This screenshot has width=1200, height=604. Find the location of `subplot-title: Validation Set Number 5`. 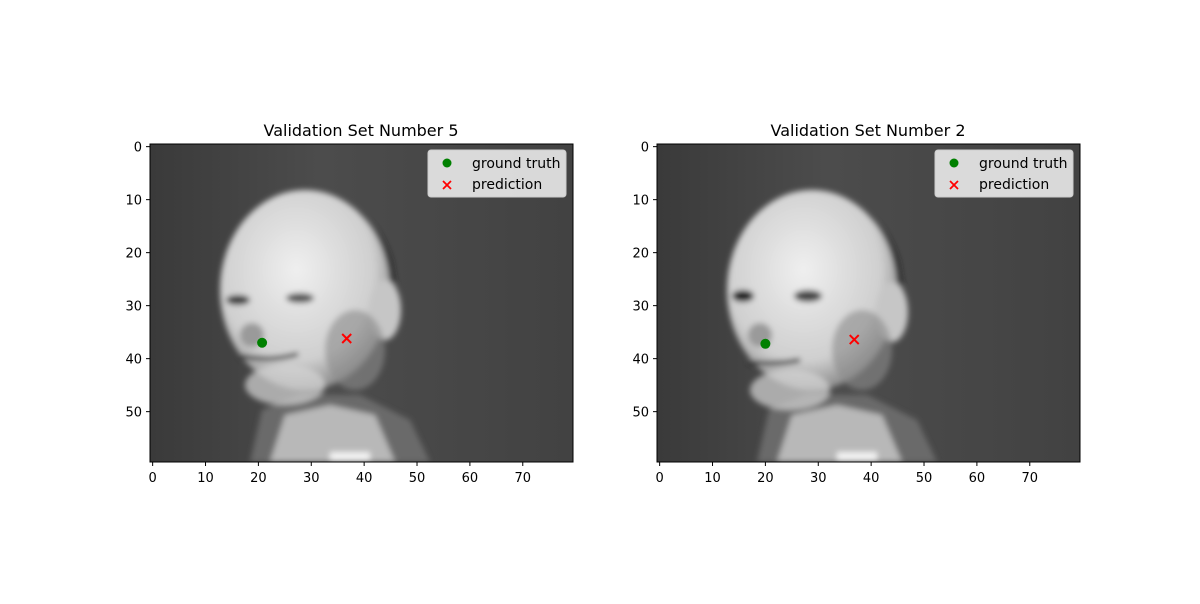

subplot-title: Validation Set Number 5 is located at coordinates (361, 130).